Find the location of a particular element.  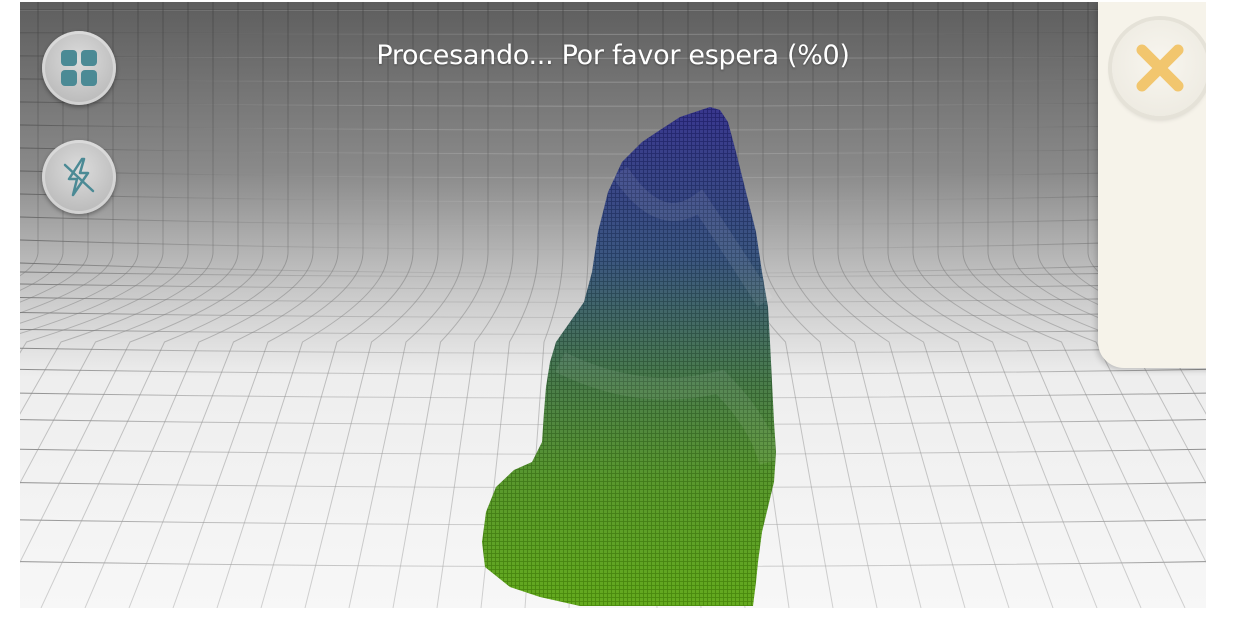

grid-view-button is located at coordinates (79, 68).